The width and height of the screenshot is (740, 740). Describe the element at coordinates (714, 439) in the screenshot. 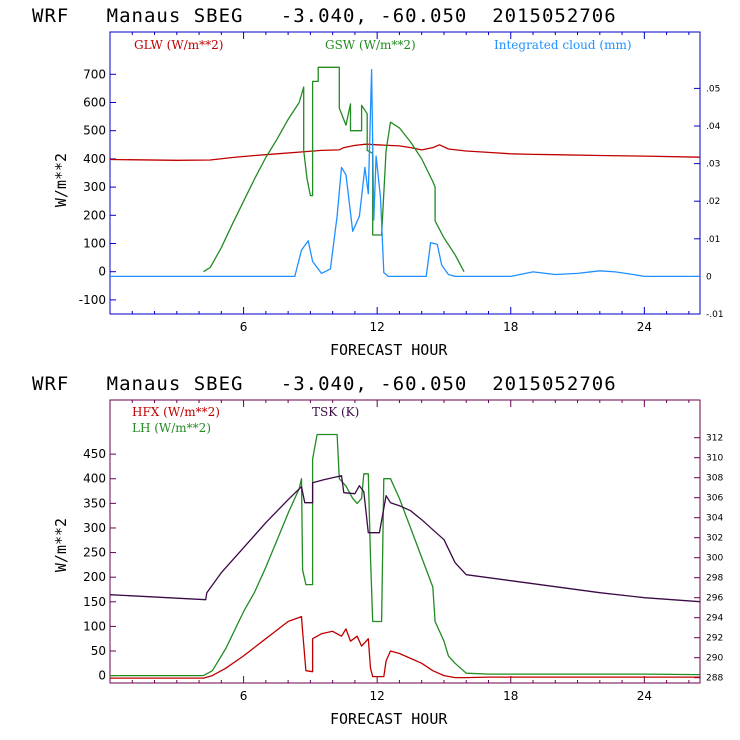

I see `y2-tick-label: 312` at that location.